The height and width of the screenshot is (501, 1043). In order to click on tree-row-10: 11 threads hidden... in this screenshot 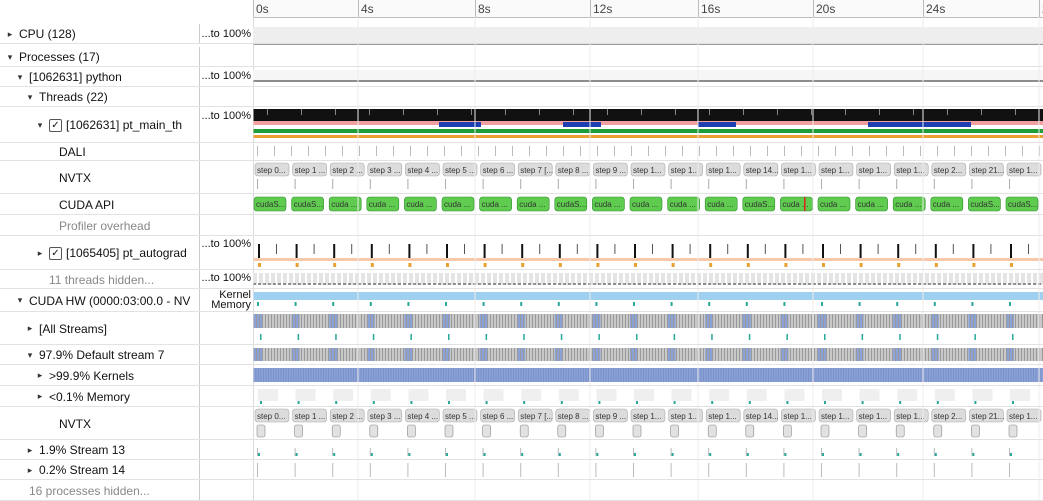, I will do `click(100, 279)`.